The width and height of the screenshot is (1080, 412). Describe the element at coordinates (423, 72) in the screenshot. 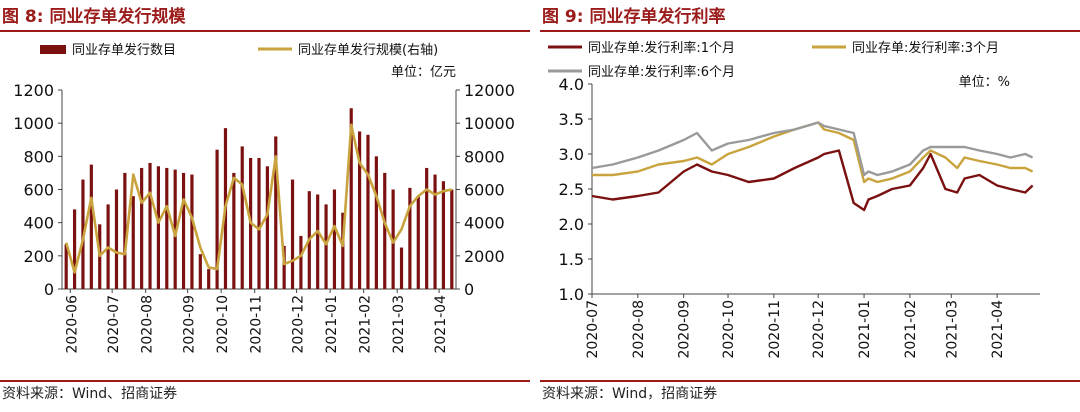

I see `unit-label: 单位：亿元` at that location.